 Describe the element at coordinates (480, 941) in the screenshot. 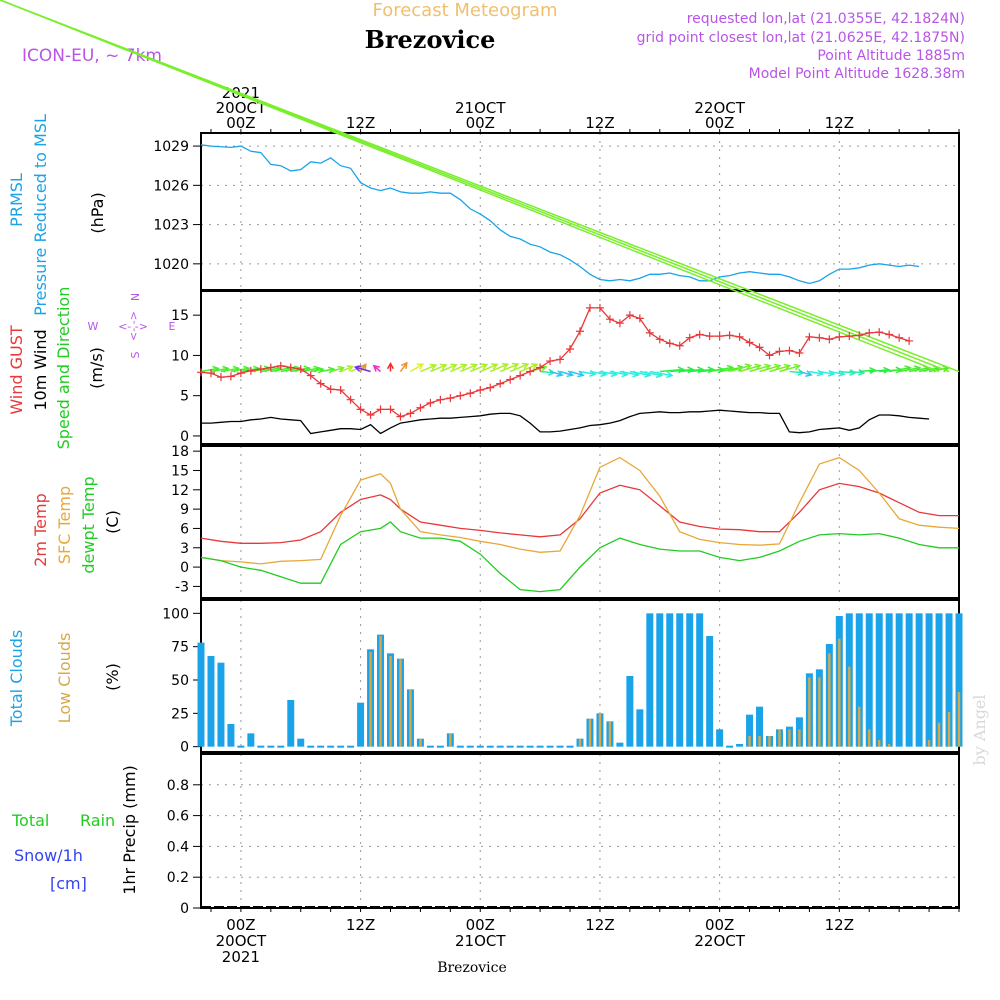

I see `x-tick-label-bottom: 21OCT` at that location.